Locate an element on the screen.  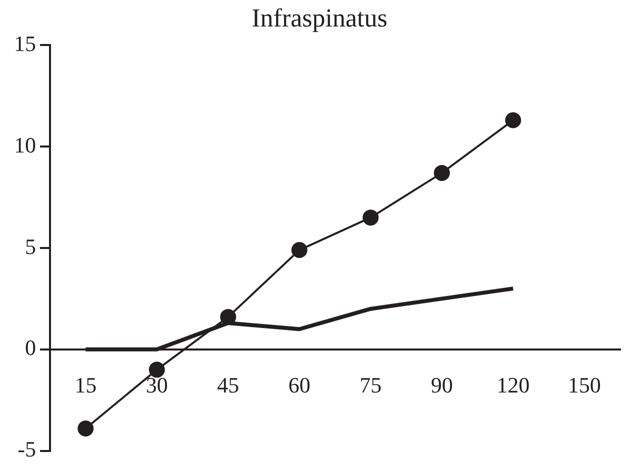
x-tick-label: 90 is located at coordinates (441, 385).